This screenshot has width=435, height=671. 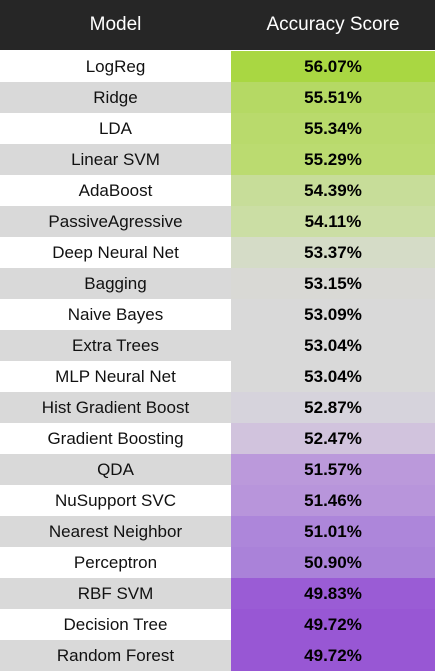 I want to click on model-cell: Nearest Neighbor, so click(x=115, y=531).